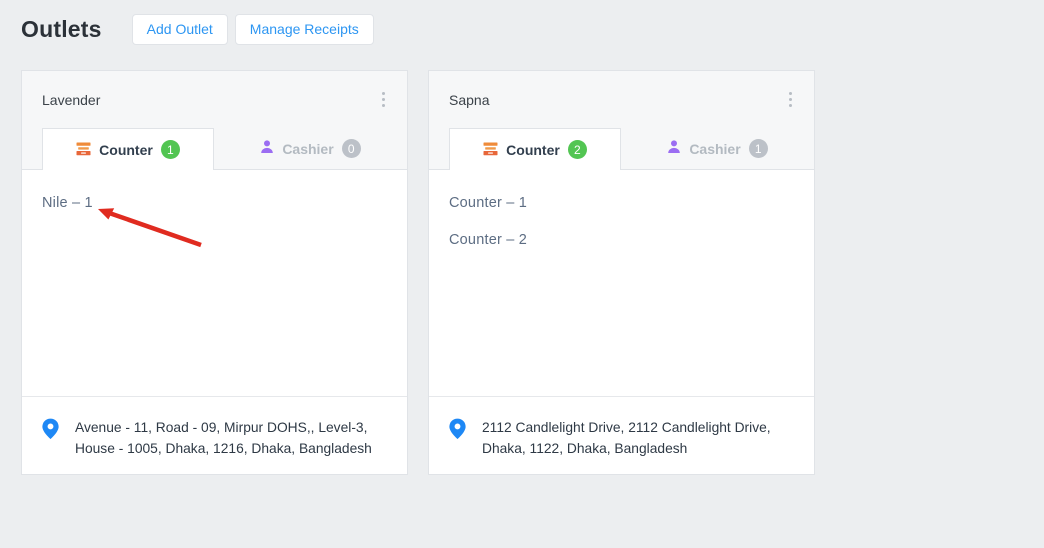  I want to click on tab-cashier: Cashier 0, so click(310, 148).